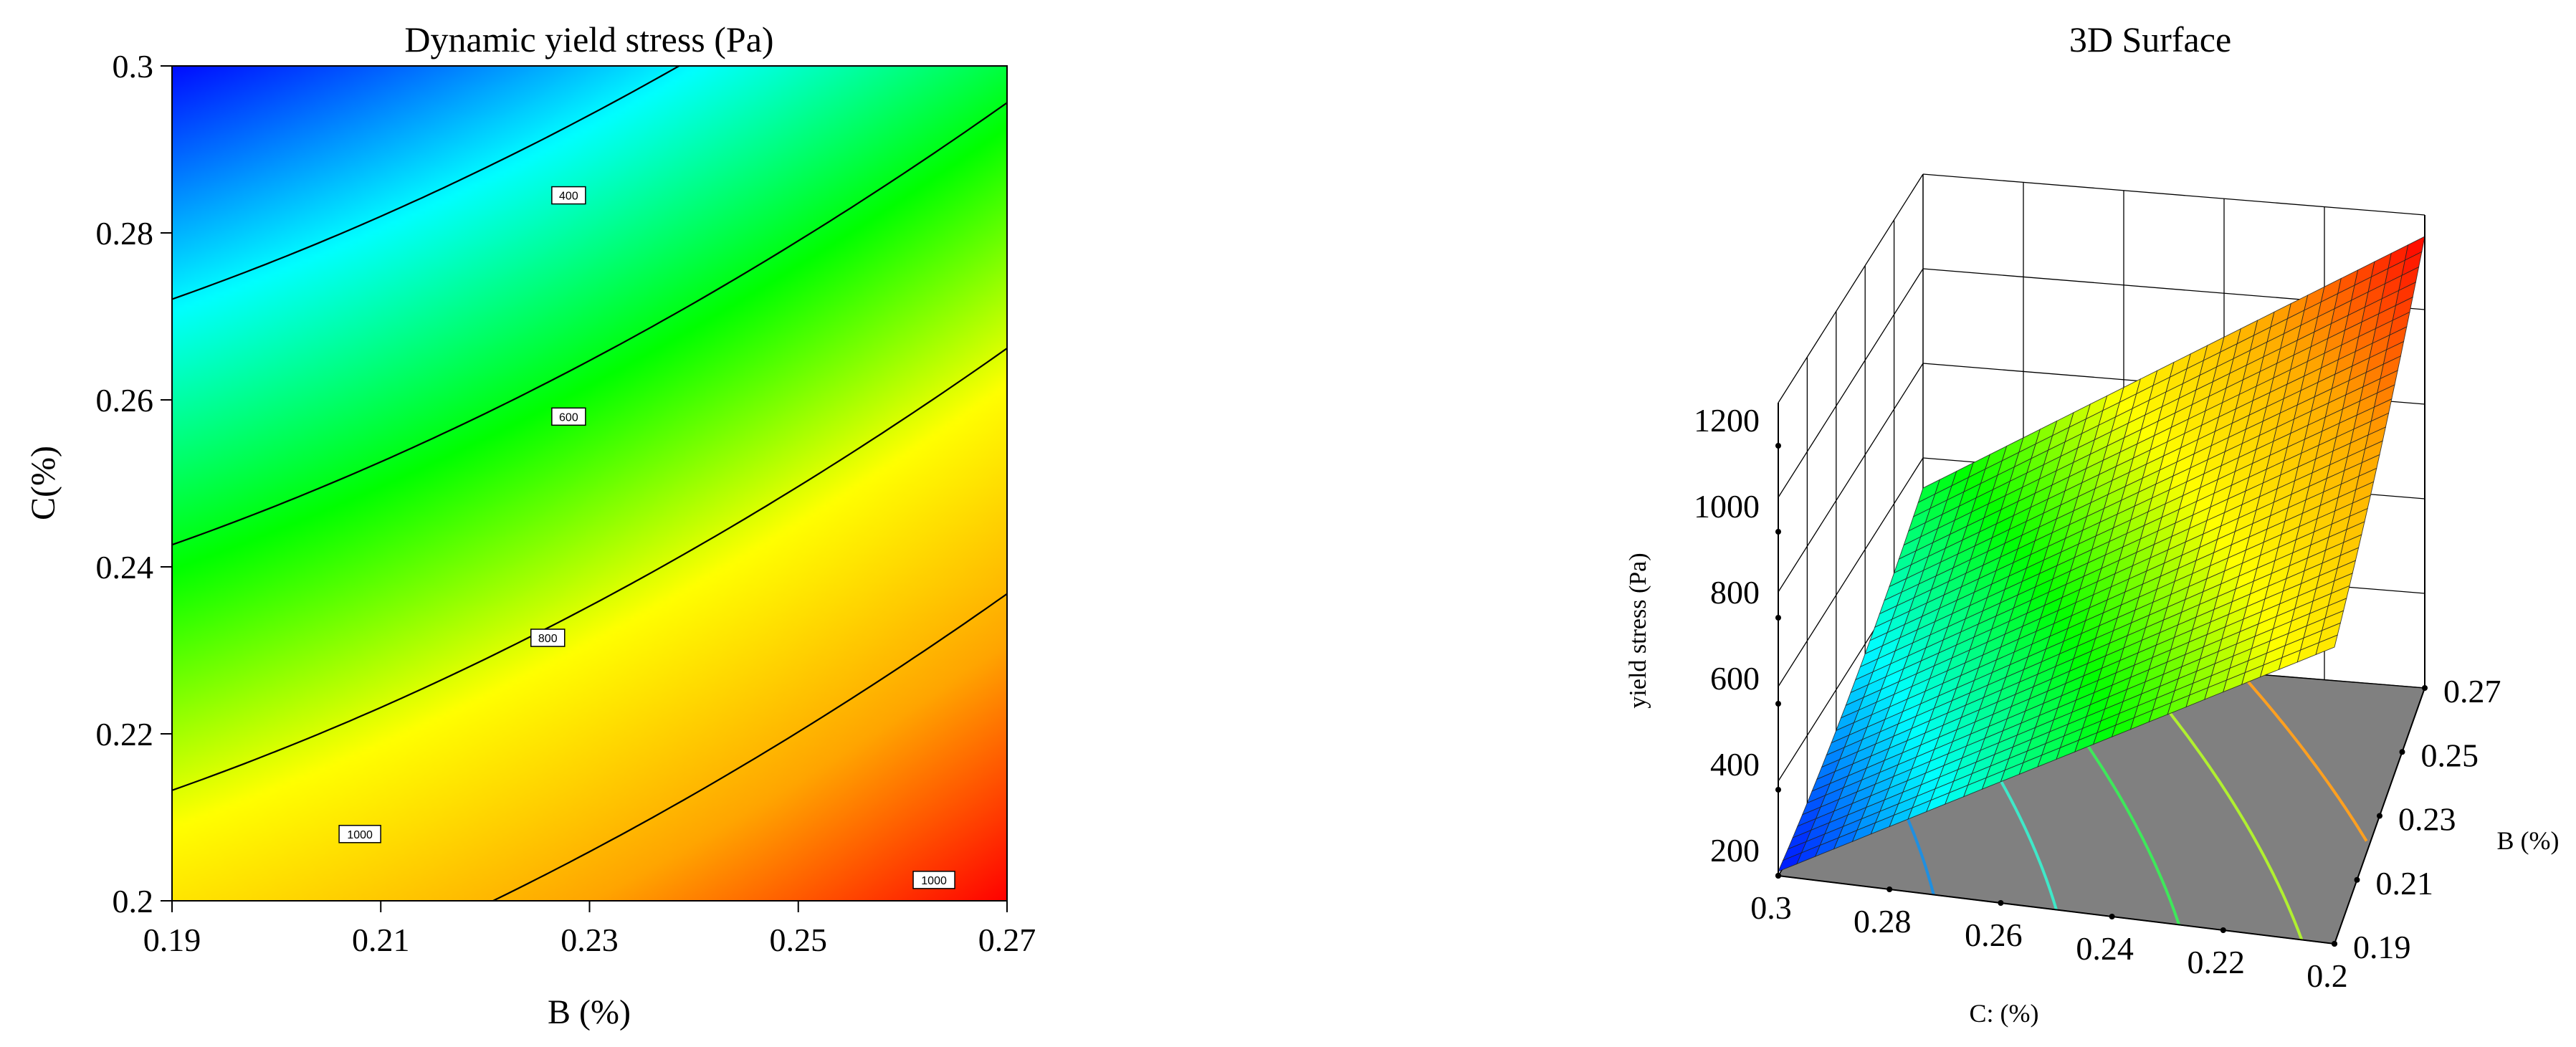 The image size is (2576, 1047). Describe the element at coordinates (1727, 507) in the screenshot. I see `z-tick-label: 1000` at that location.